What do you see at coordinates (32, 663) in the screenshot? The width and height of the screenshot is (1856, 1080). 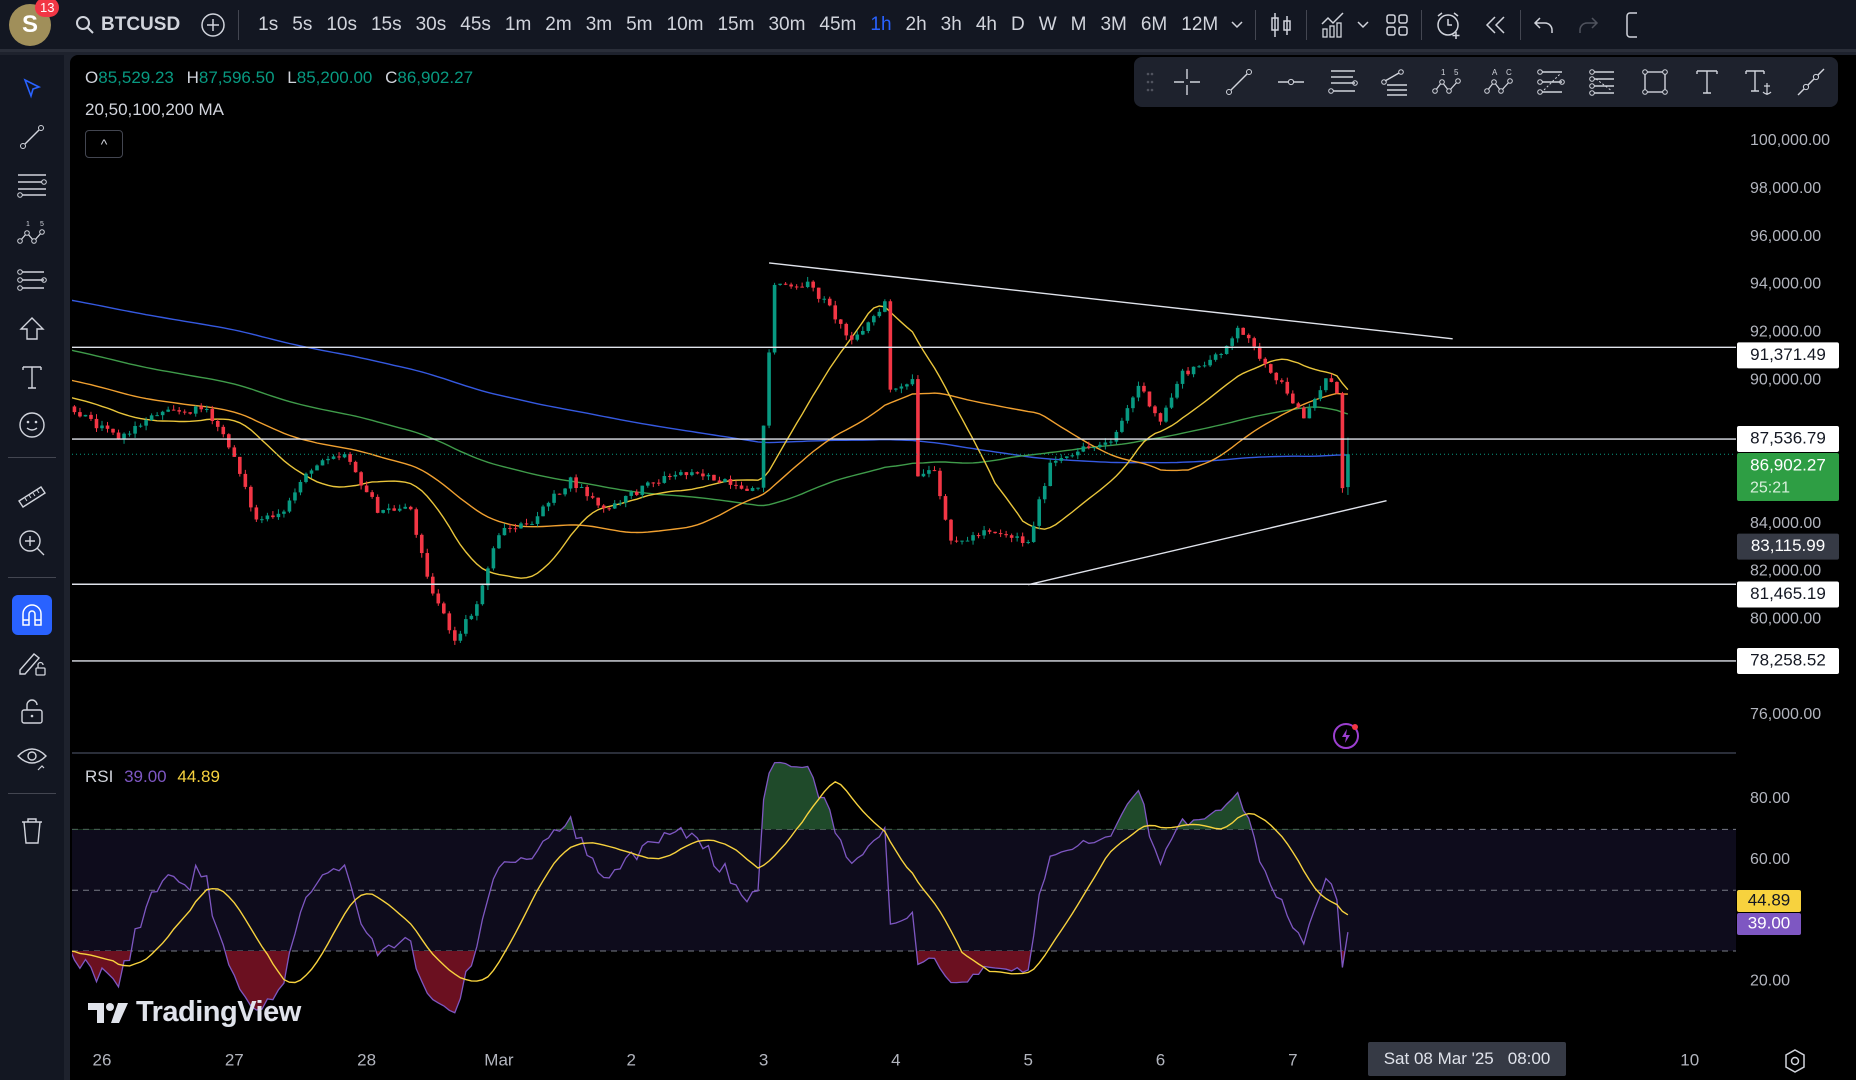 I see `lock-drawings-mode` at bounding box center [32, 663].